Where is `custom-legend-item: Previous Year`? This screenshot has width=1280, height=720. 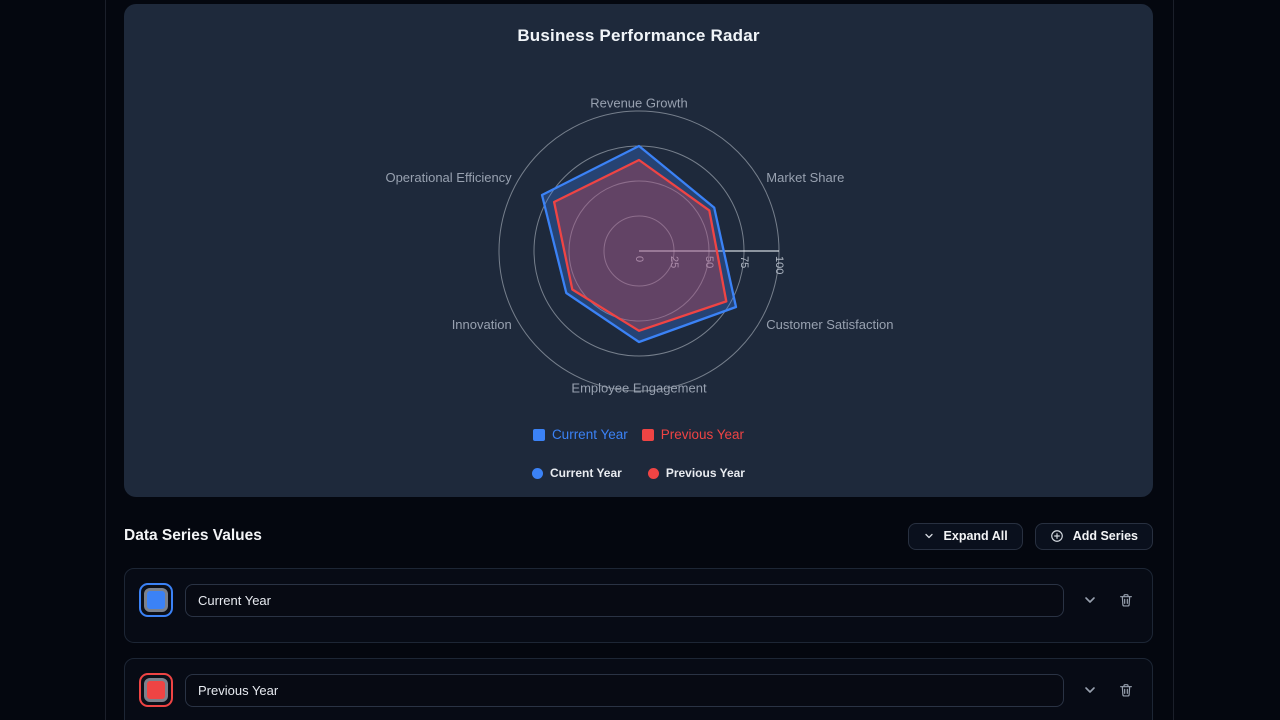
custom-legend-item: Previous Year is located at coordinates (696, 473).